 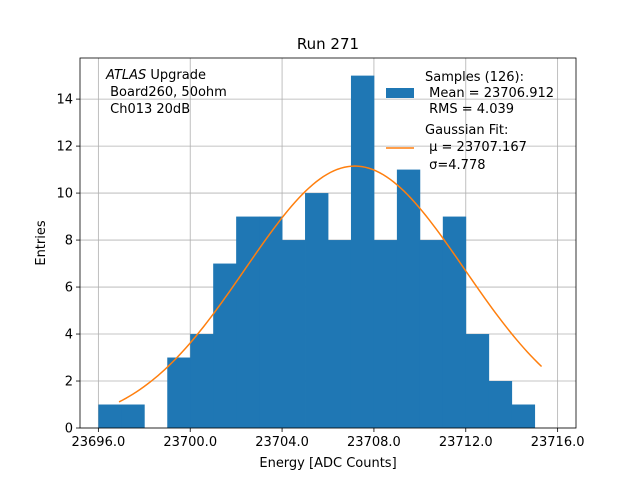 What do you see at coordinates (64, 147) in the screenshot?
I see `y-tick-label: 12` at bounding box center [64, 147].